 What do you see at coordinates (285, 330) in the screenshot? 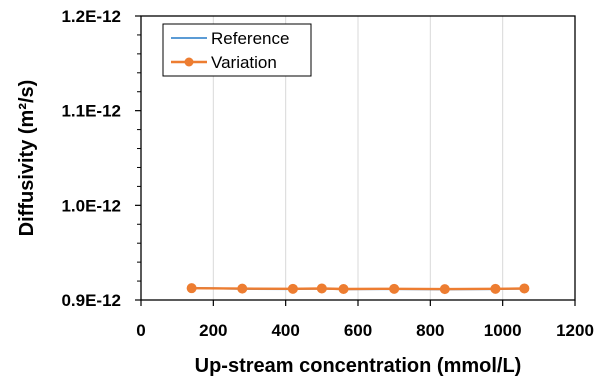
I see `x-tick-label: 400` at bounding box center [285, 330].